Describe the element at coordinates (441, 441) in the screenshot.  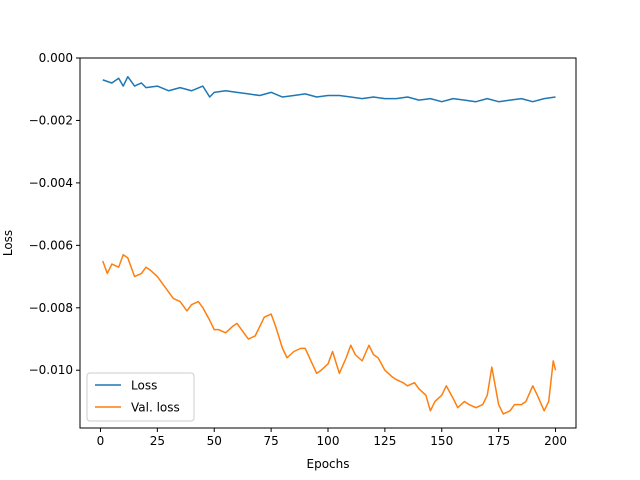
I see `x-tick-label: 150` at that location.